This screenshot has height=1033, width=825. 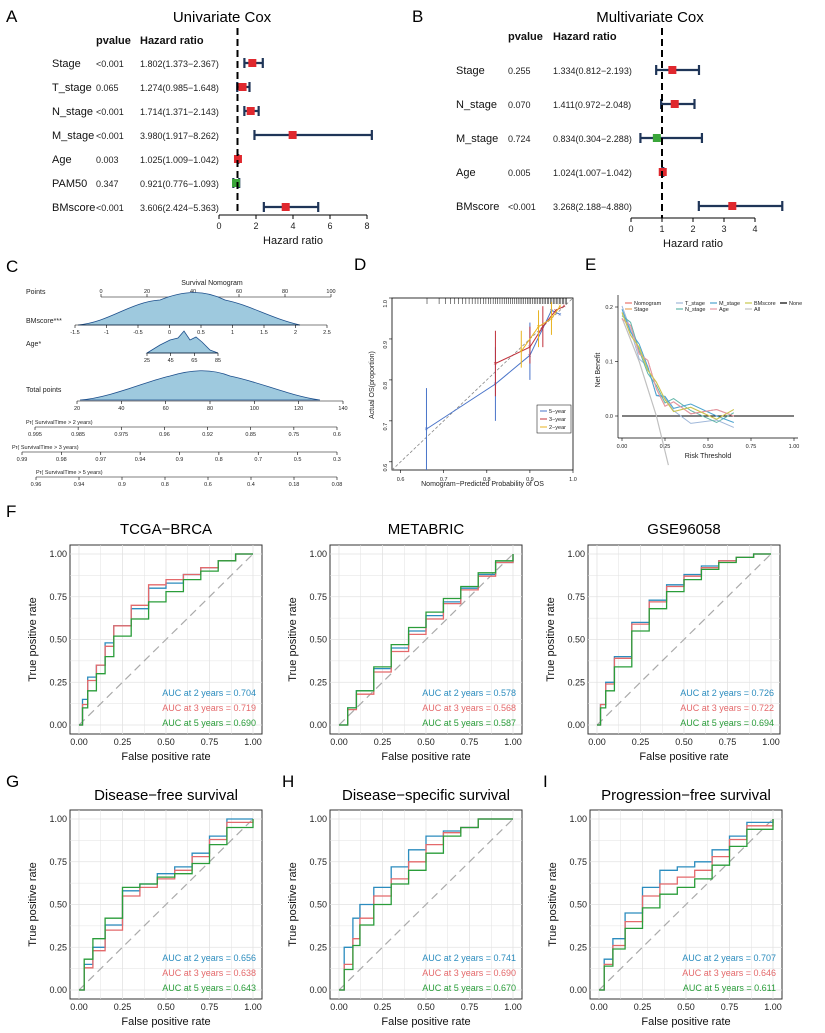 What do you see at coordinates (210, 409) in the screenshot?
I see `total-tick-label: 80` at bounding box center [210, 409].